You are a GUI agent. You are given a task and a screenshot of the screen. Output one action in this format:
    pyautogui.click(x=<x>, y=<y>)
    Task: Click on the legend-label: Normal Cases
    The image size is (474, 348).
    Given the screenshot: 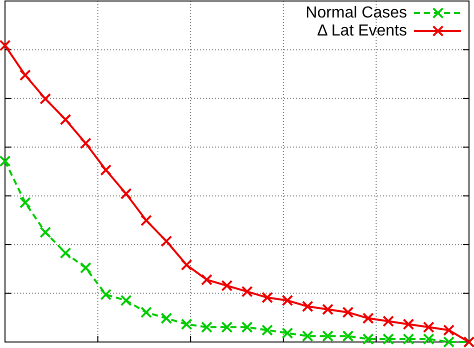 What is the action you would take?
    pyautogui.click(x=356, y=13)
    